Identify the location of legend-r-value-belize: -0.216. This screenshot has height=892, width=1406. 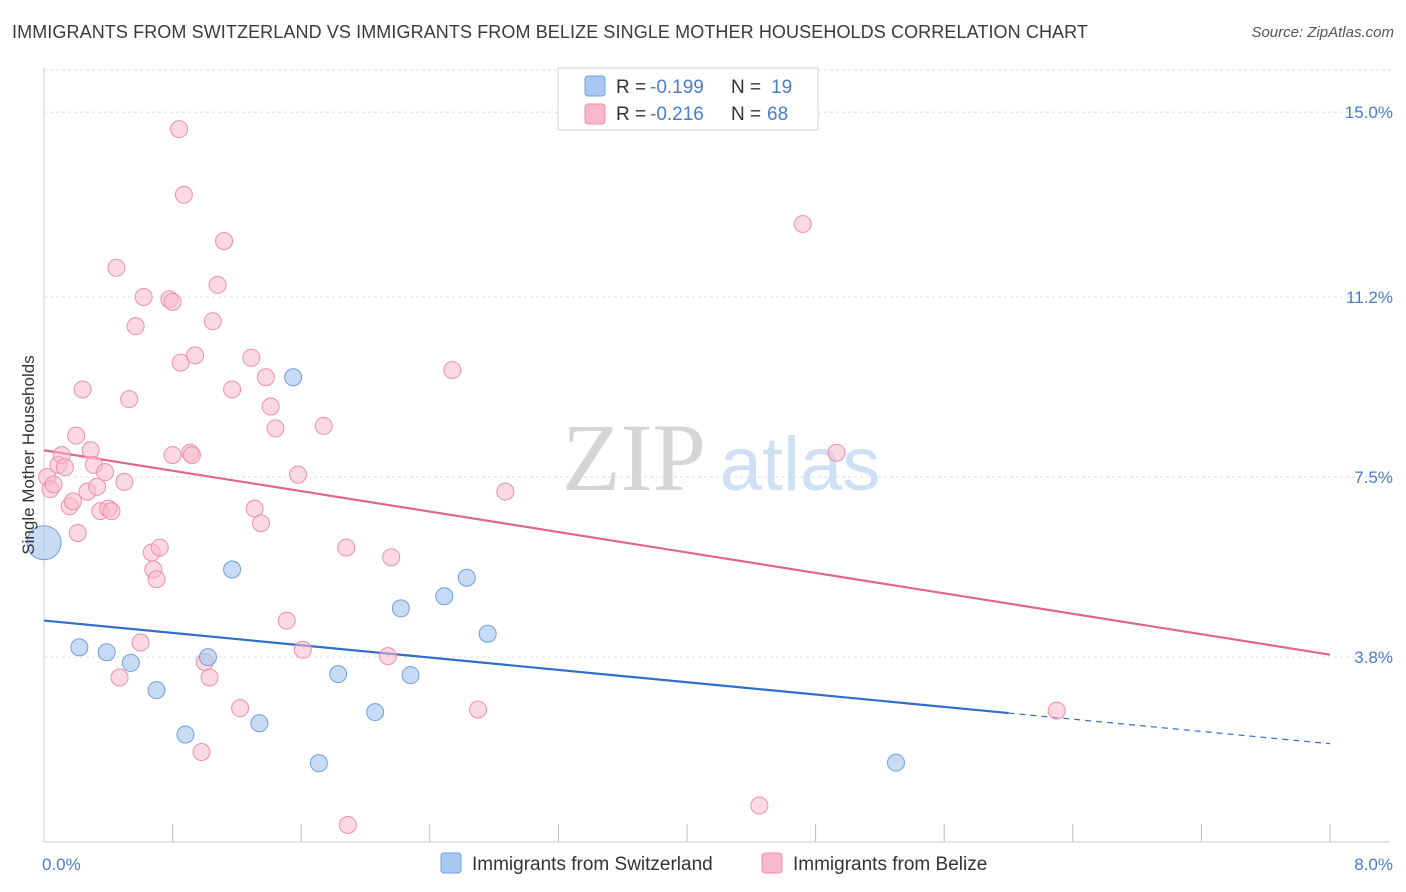
(677, 114).